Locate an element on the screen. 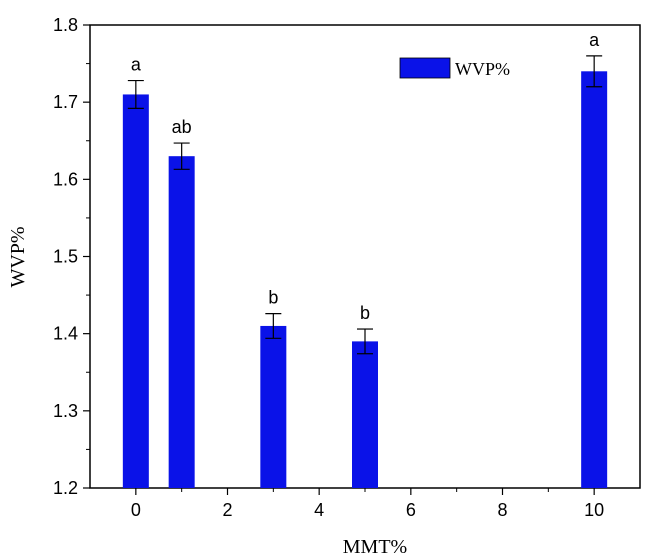  y-tick-label: 1.8 is located at coordinates (65, 25).